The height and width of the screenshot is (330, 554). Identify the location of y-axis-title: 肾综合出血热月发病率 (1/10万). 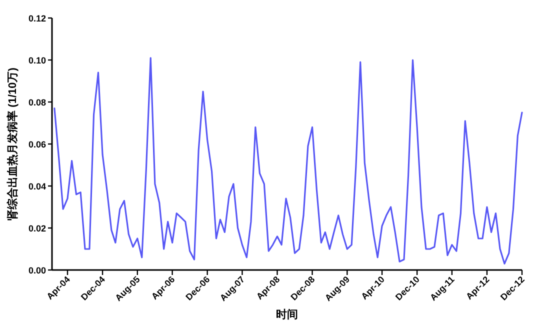
(12, 143).